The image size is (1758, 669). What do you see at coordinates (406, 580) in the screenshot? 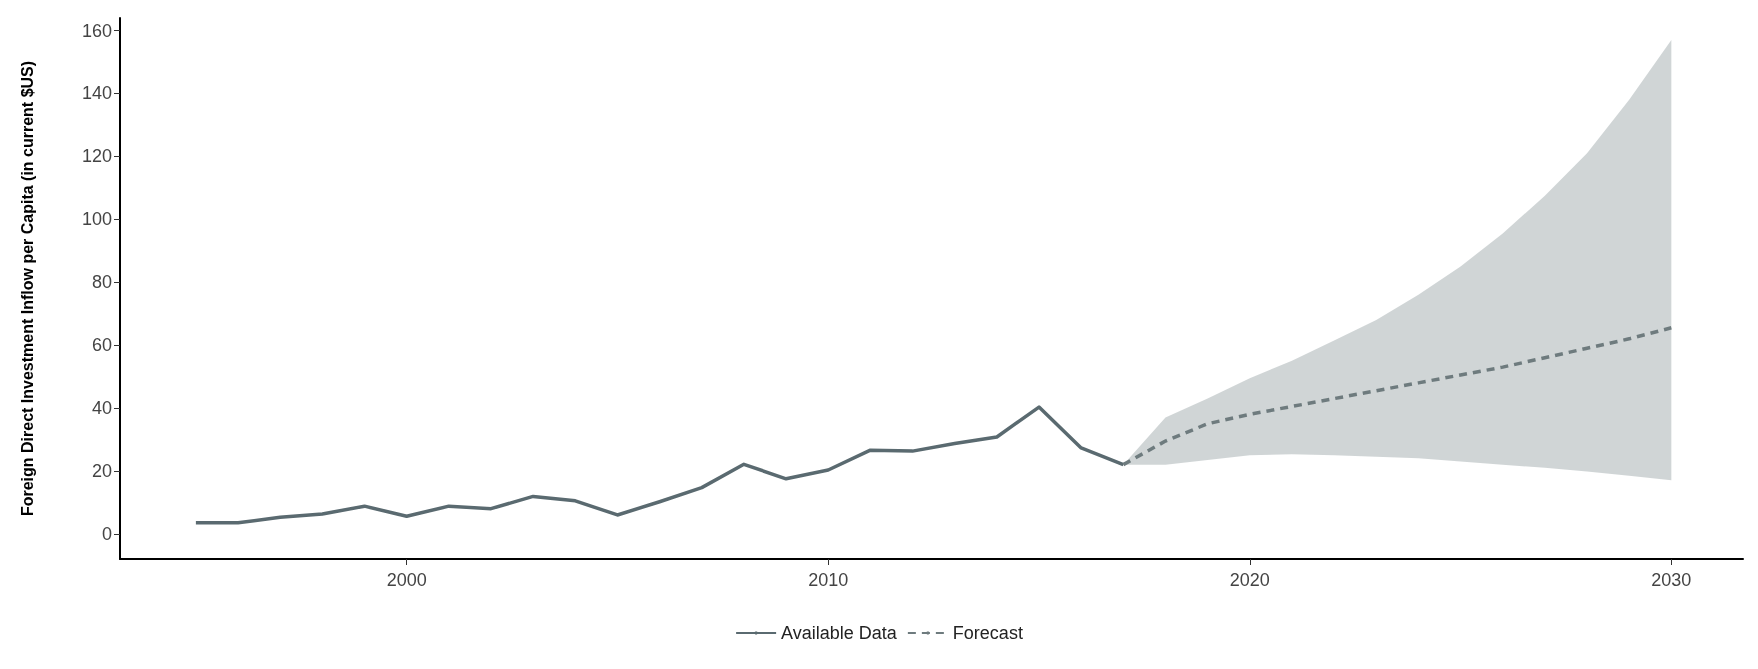
I see `x-tick-label: 2000` at bounding box center [406, 580].